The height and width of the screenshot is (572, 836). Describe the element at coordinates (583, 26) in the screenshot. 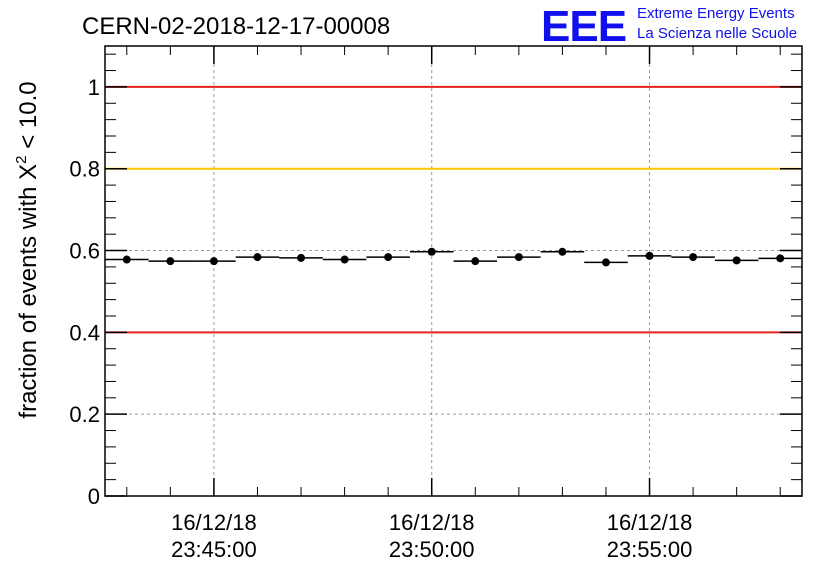

I see `eee-logo-text: EEE` at that location.